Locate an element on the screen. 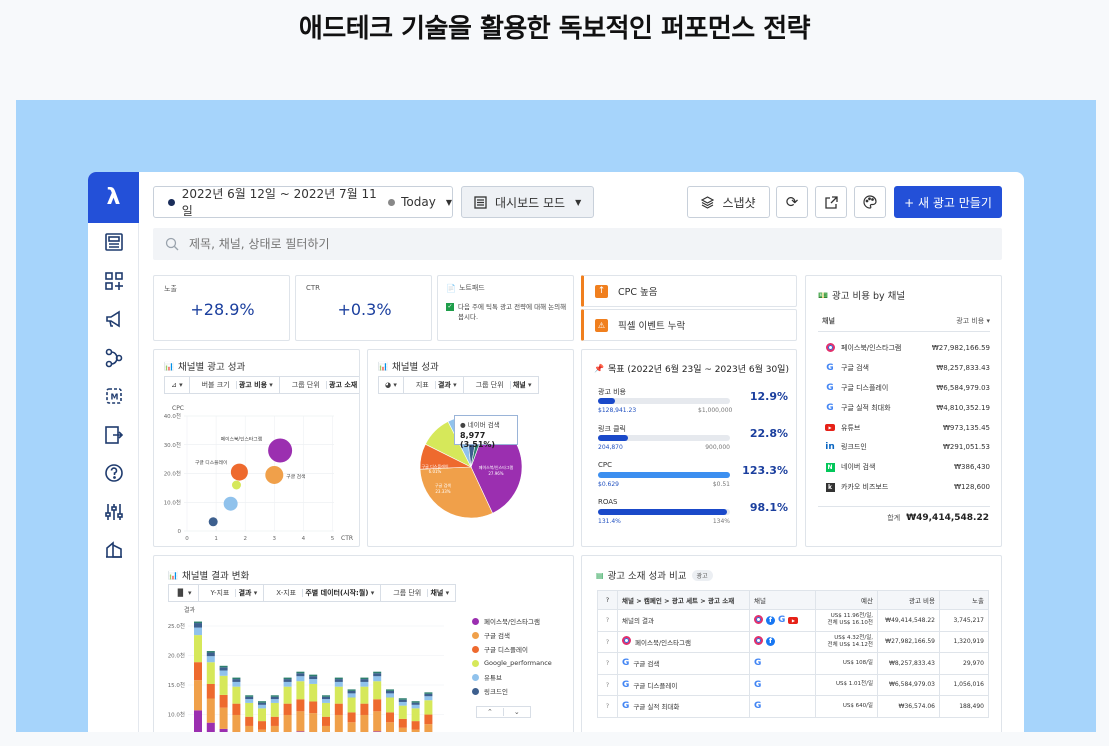 The width and height of the screenshot is (1109, 746). column-header: 채널 is located at coordinates (782, 600).